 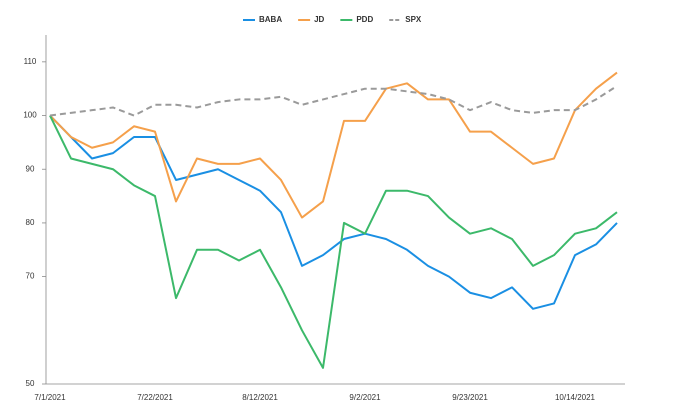 What do you see at coordinates (470, 397) in the screenshot?
I see `x-tick-label: 9/23/2021` at bounding box center [470, 397].